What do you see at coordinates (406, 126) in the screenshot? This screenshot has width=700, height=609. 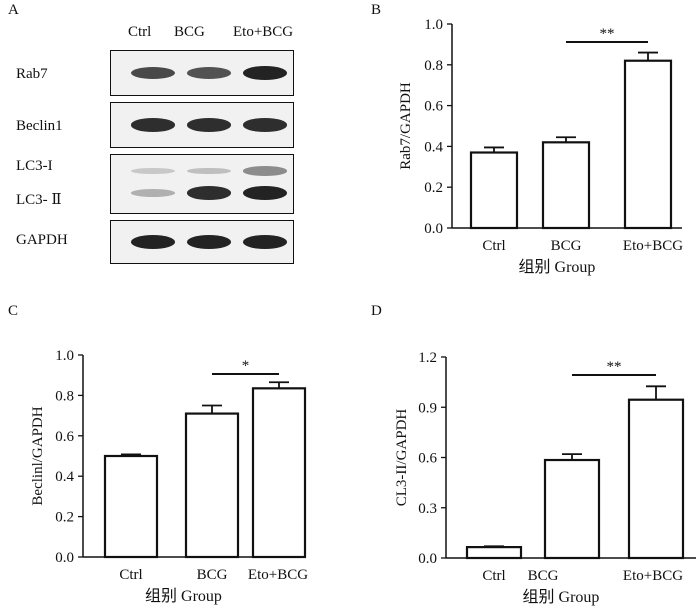 I see `y-axis-label: Rab7/GAPDH` at bounding box center [406, 126].